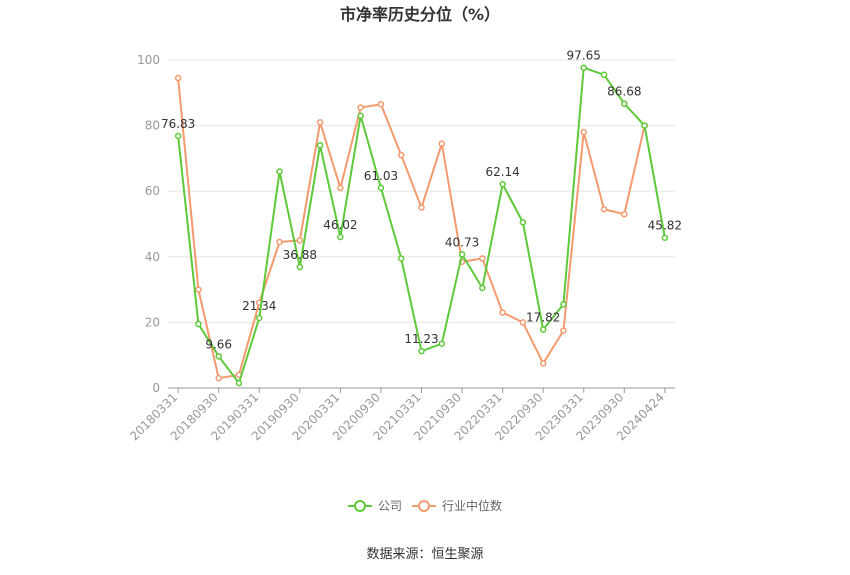  What do you see at coordinates (178, 124) in the screenshot?
I see `data-label: 76.83` at bounding box center [178, 124].